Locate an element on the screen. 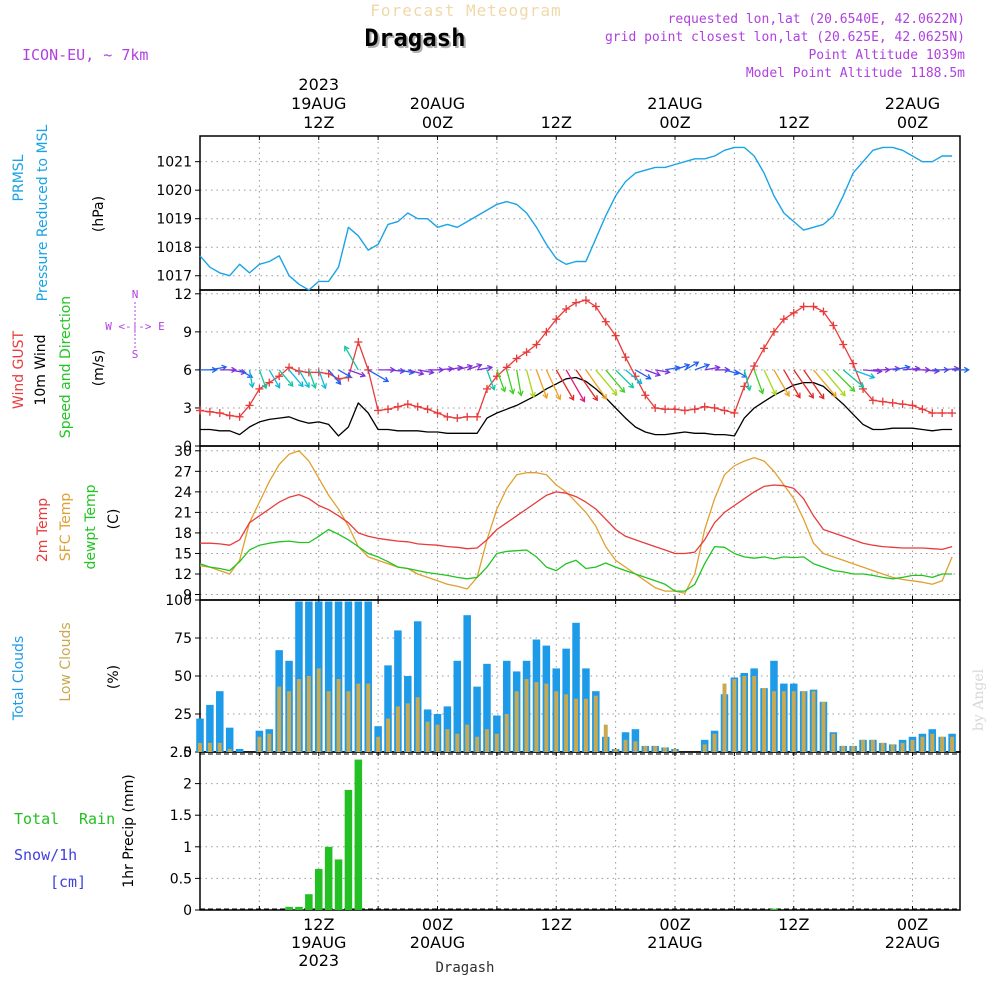  precip-panel-labels: Total Rain Snow/1h [cm] 1hr Precip (mm) is located at coordinates (75, 832).